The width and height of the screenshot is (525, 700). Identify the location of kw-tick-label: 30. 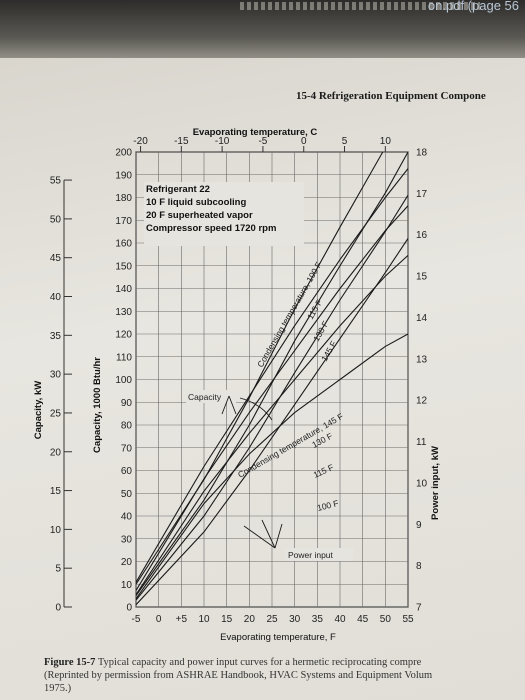
(56, 375).